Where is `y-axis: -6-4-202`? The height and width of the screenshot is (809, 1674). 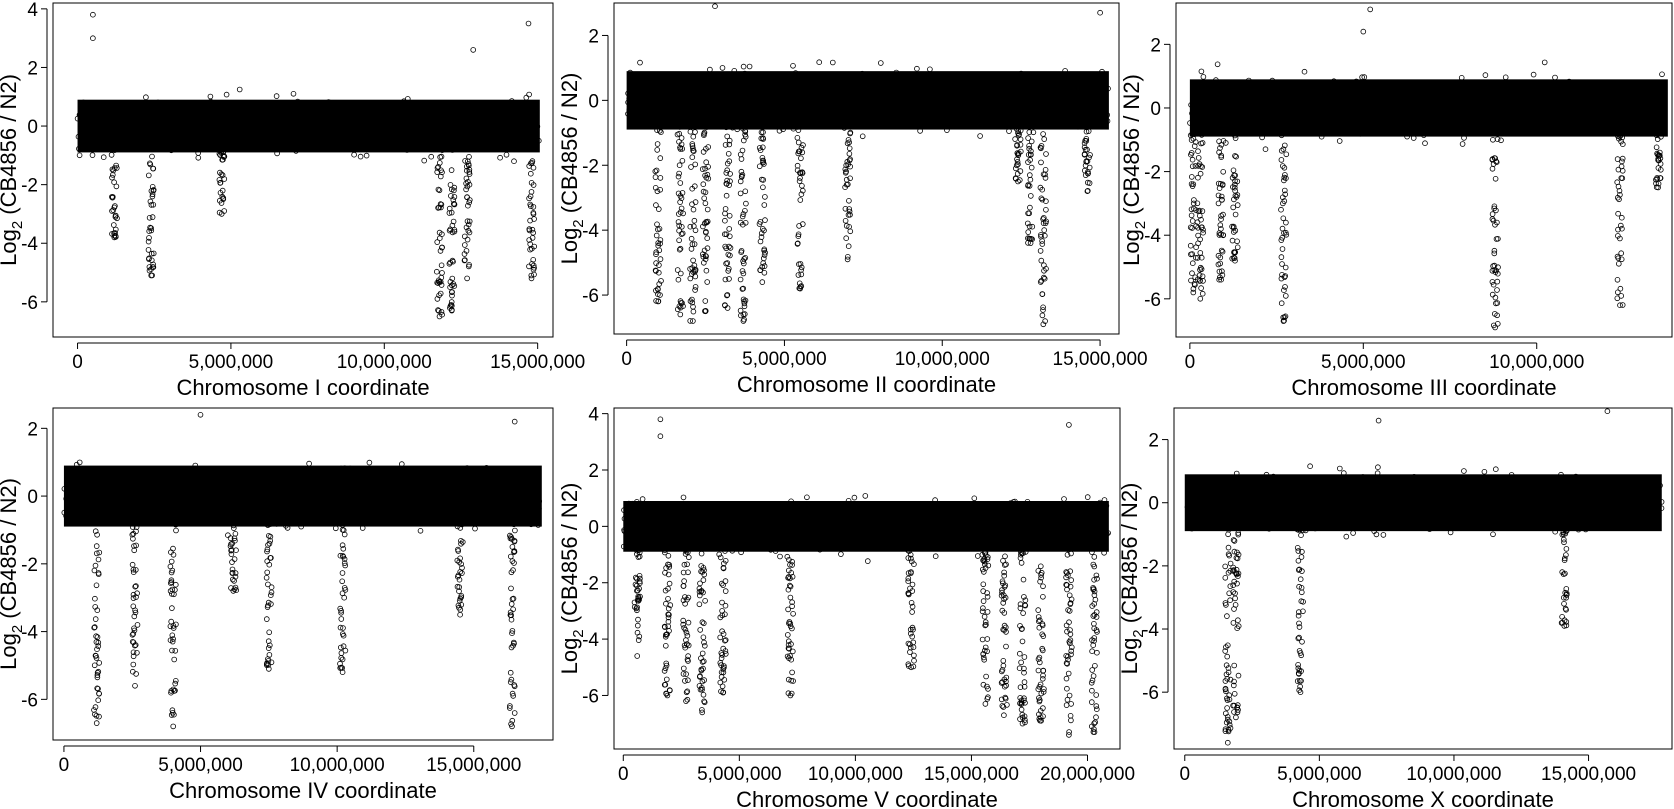 y-axis: -6-4-202 is located at coordinates (34, 565).